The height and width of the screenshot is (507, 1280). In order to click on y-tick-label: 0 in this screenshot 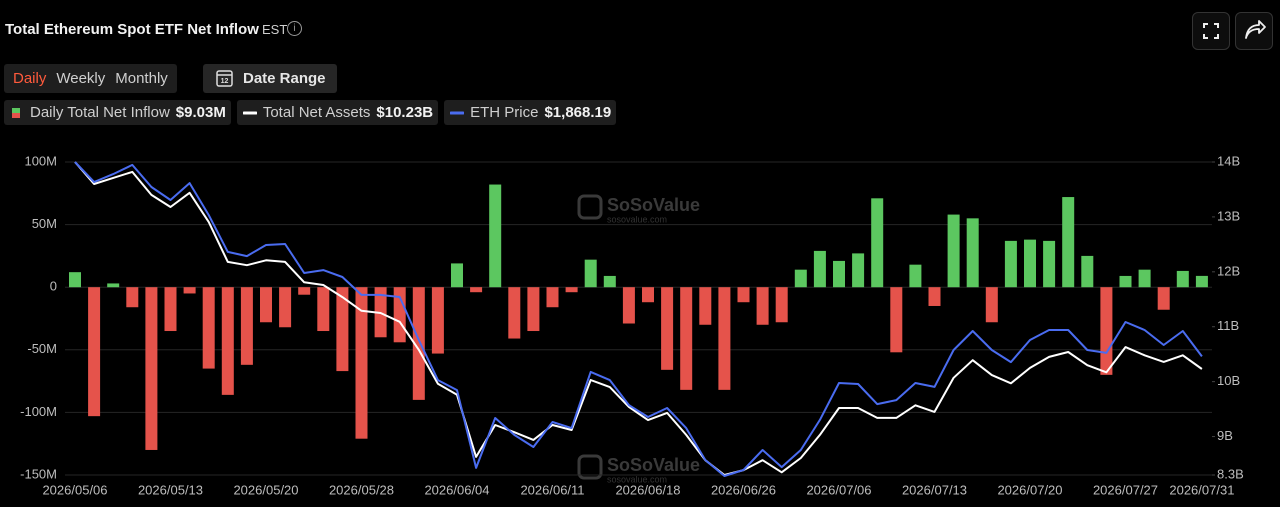, I will do `click(53, 286)`.